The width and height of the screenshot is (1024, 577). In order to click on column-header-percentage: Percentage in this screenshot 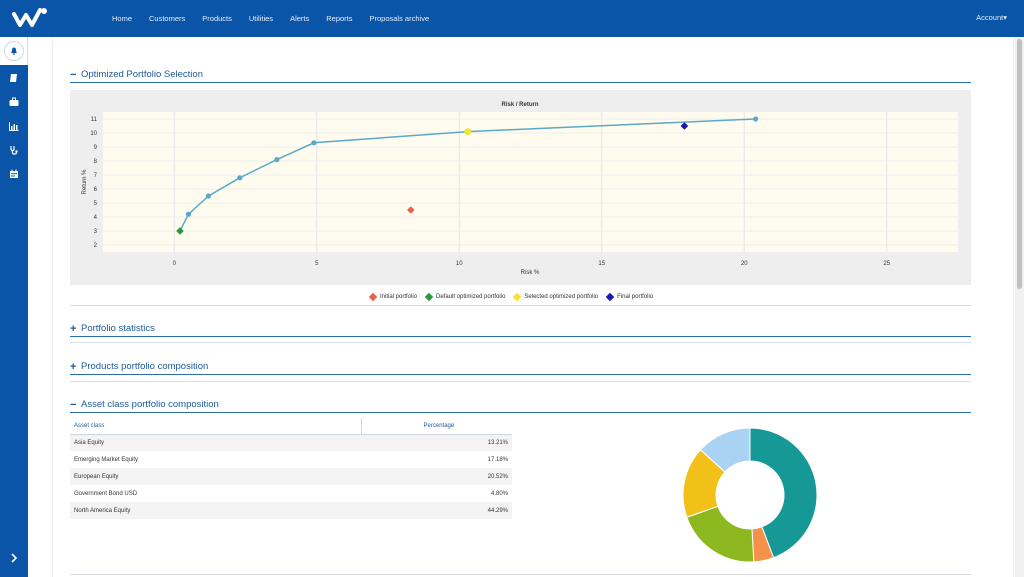, I will do `click(436, 426)`.